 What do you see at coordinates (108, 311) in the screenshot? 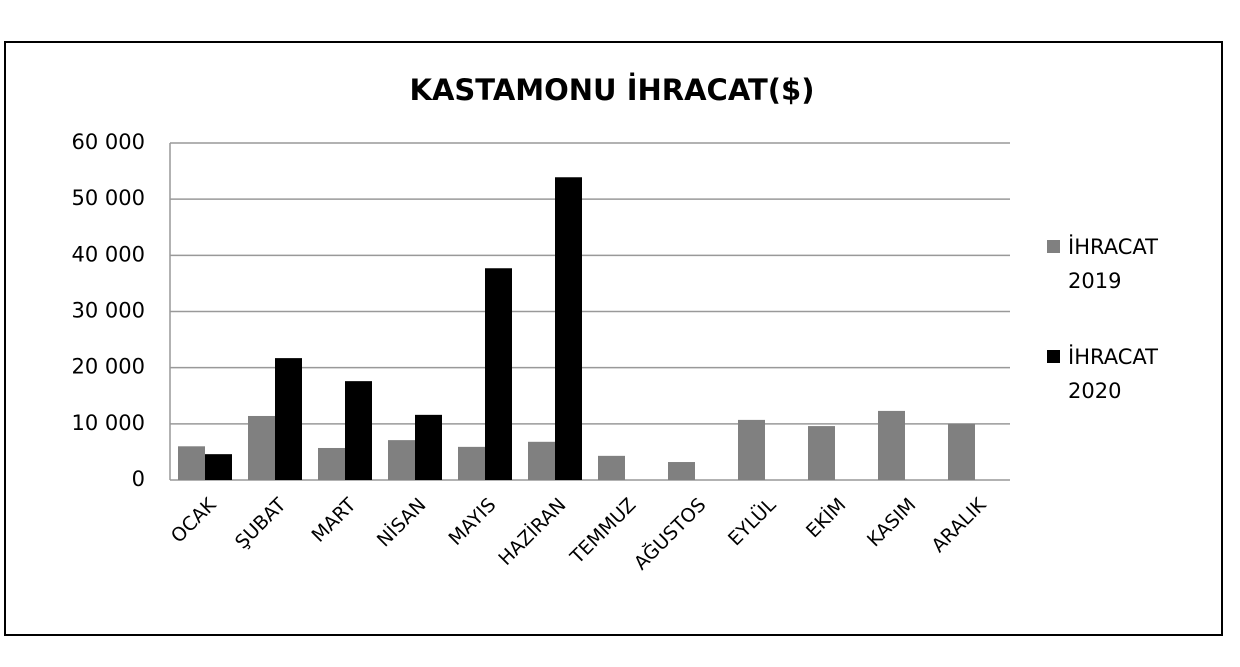
I see `y-tick-label: 30 000` at bounding box center [108, 311].